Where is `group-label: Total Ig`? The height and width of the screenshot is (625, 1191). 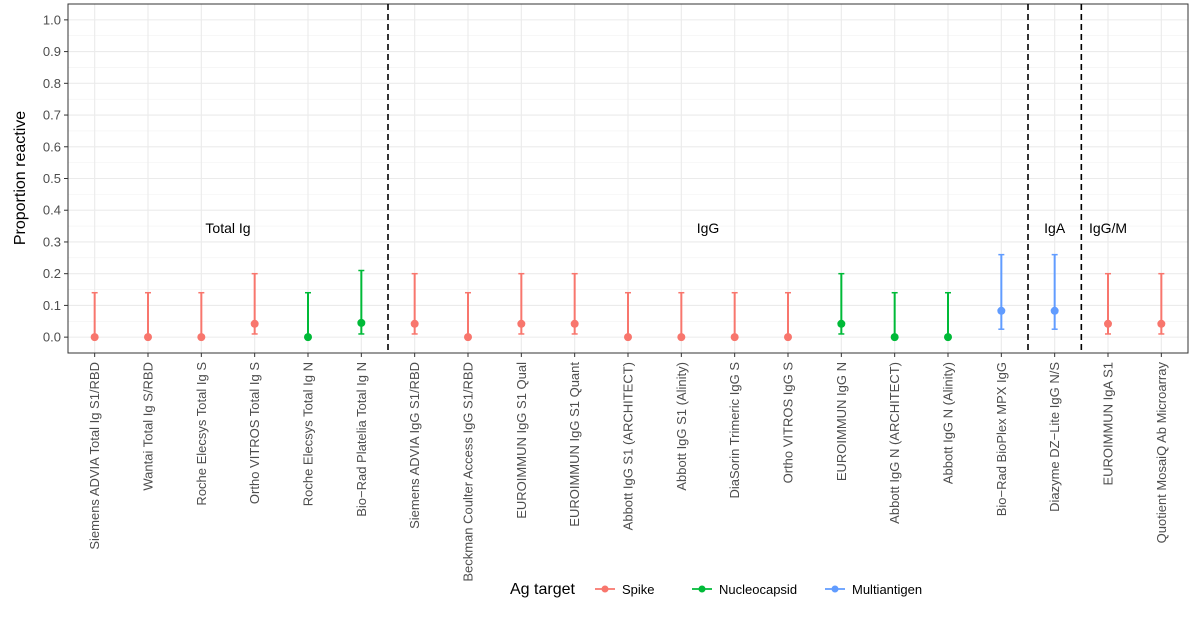 group-label: Total Ig is located at coordinates (227, 228).